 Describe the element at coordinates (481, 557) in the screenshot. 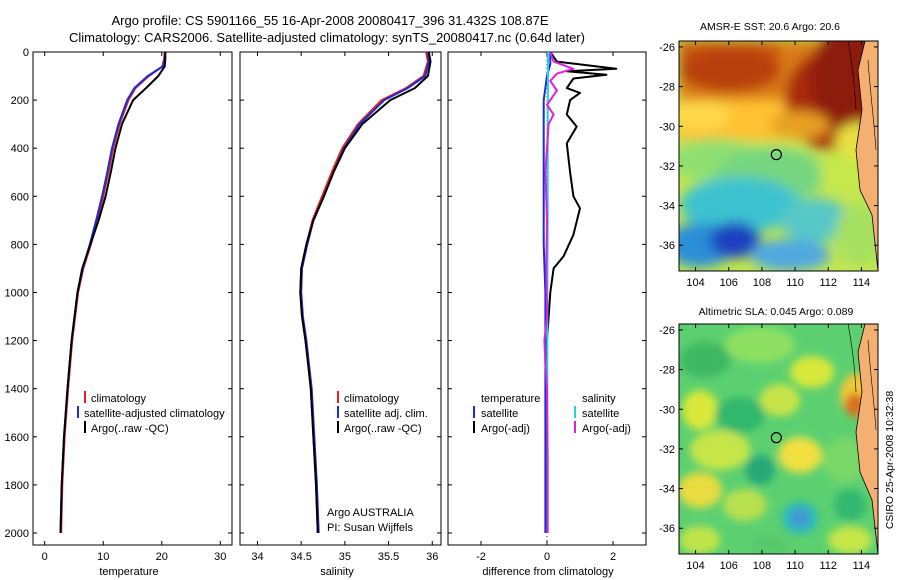

I see `x-tick-label: -2` at that location.